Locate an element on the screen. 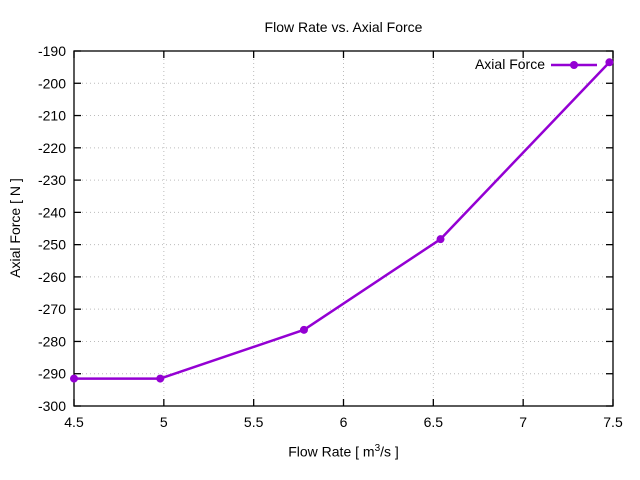 Image resolution: width=640 pixels, height=480 pixels. y-tick-label: -260 is located at coordinates (52, 277).